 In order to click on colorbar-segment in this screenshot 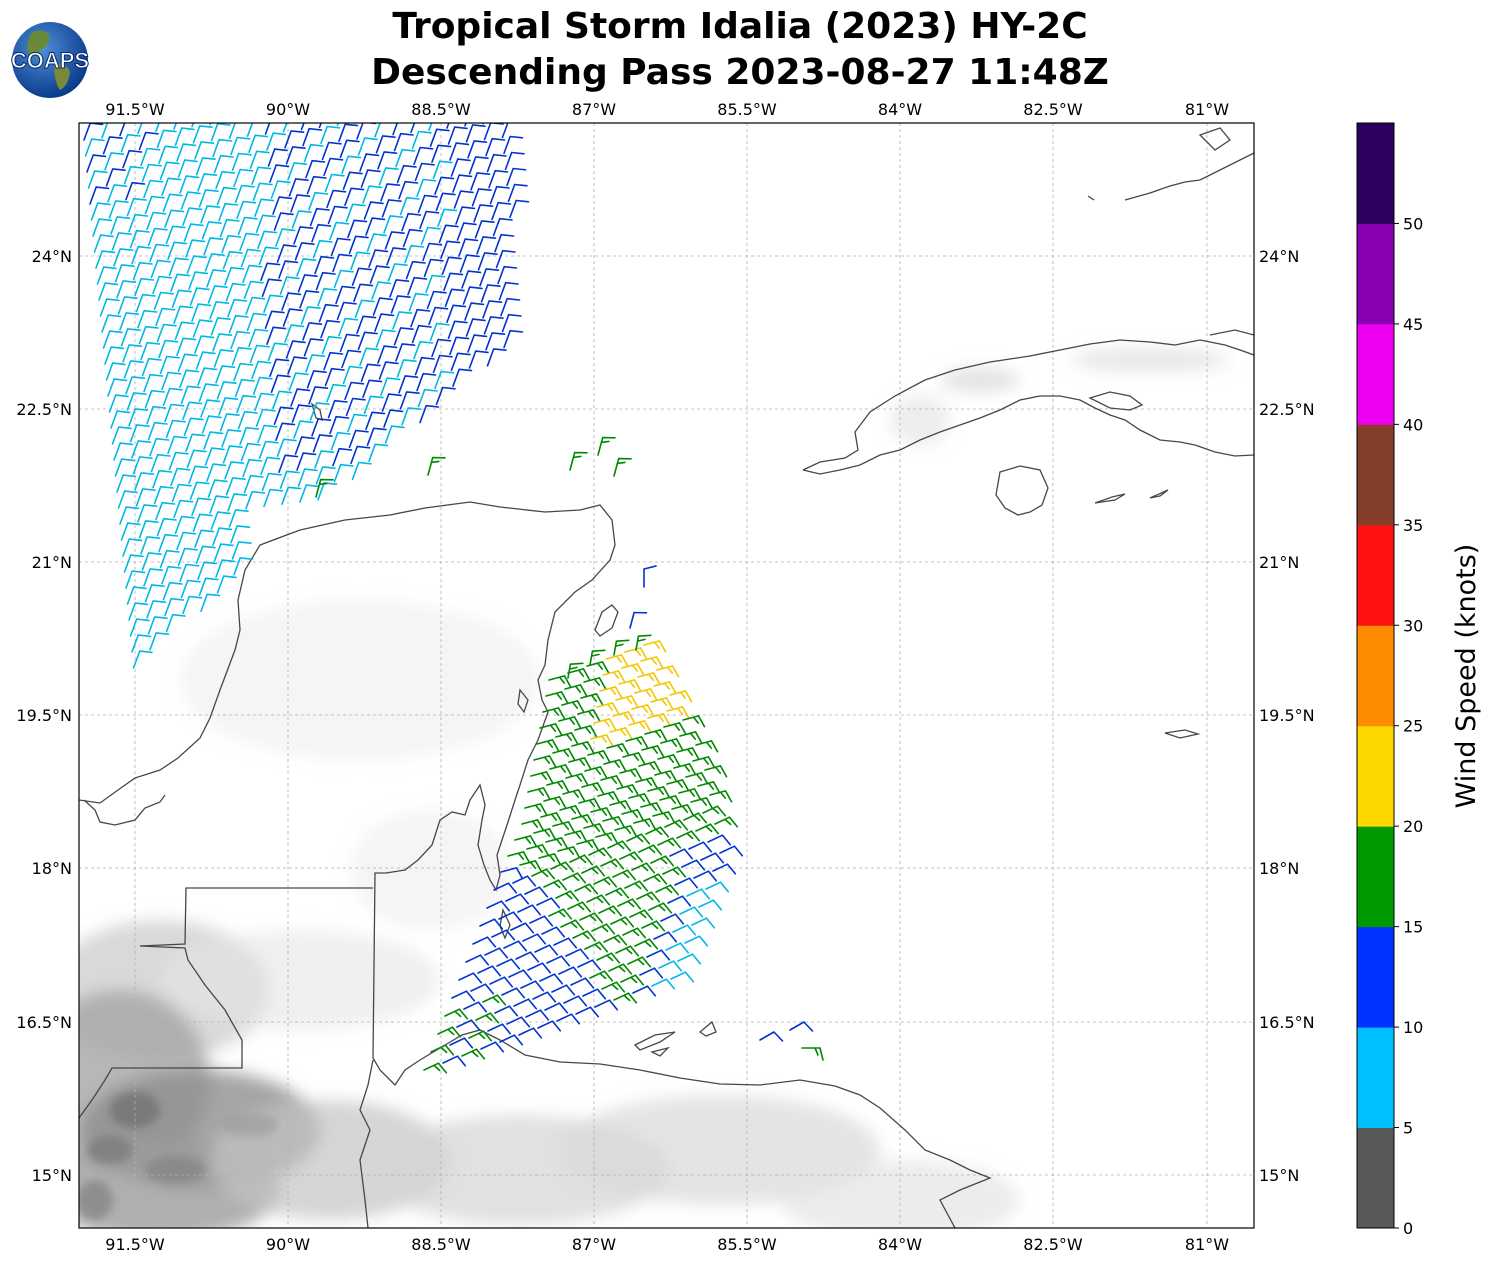, I will do `click(1375, 1078)`.